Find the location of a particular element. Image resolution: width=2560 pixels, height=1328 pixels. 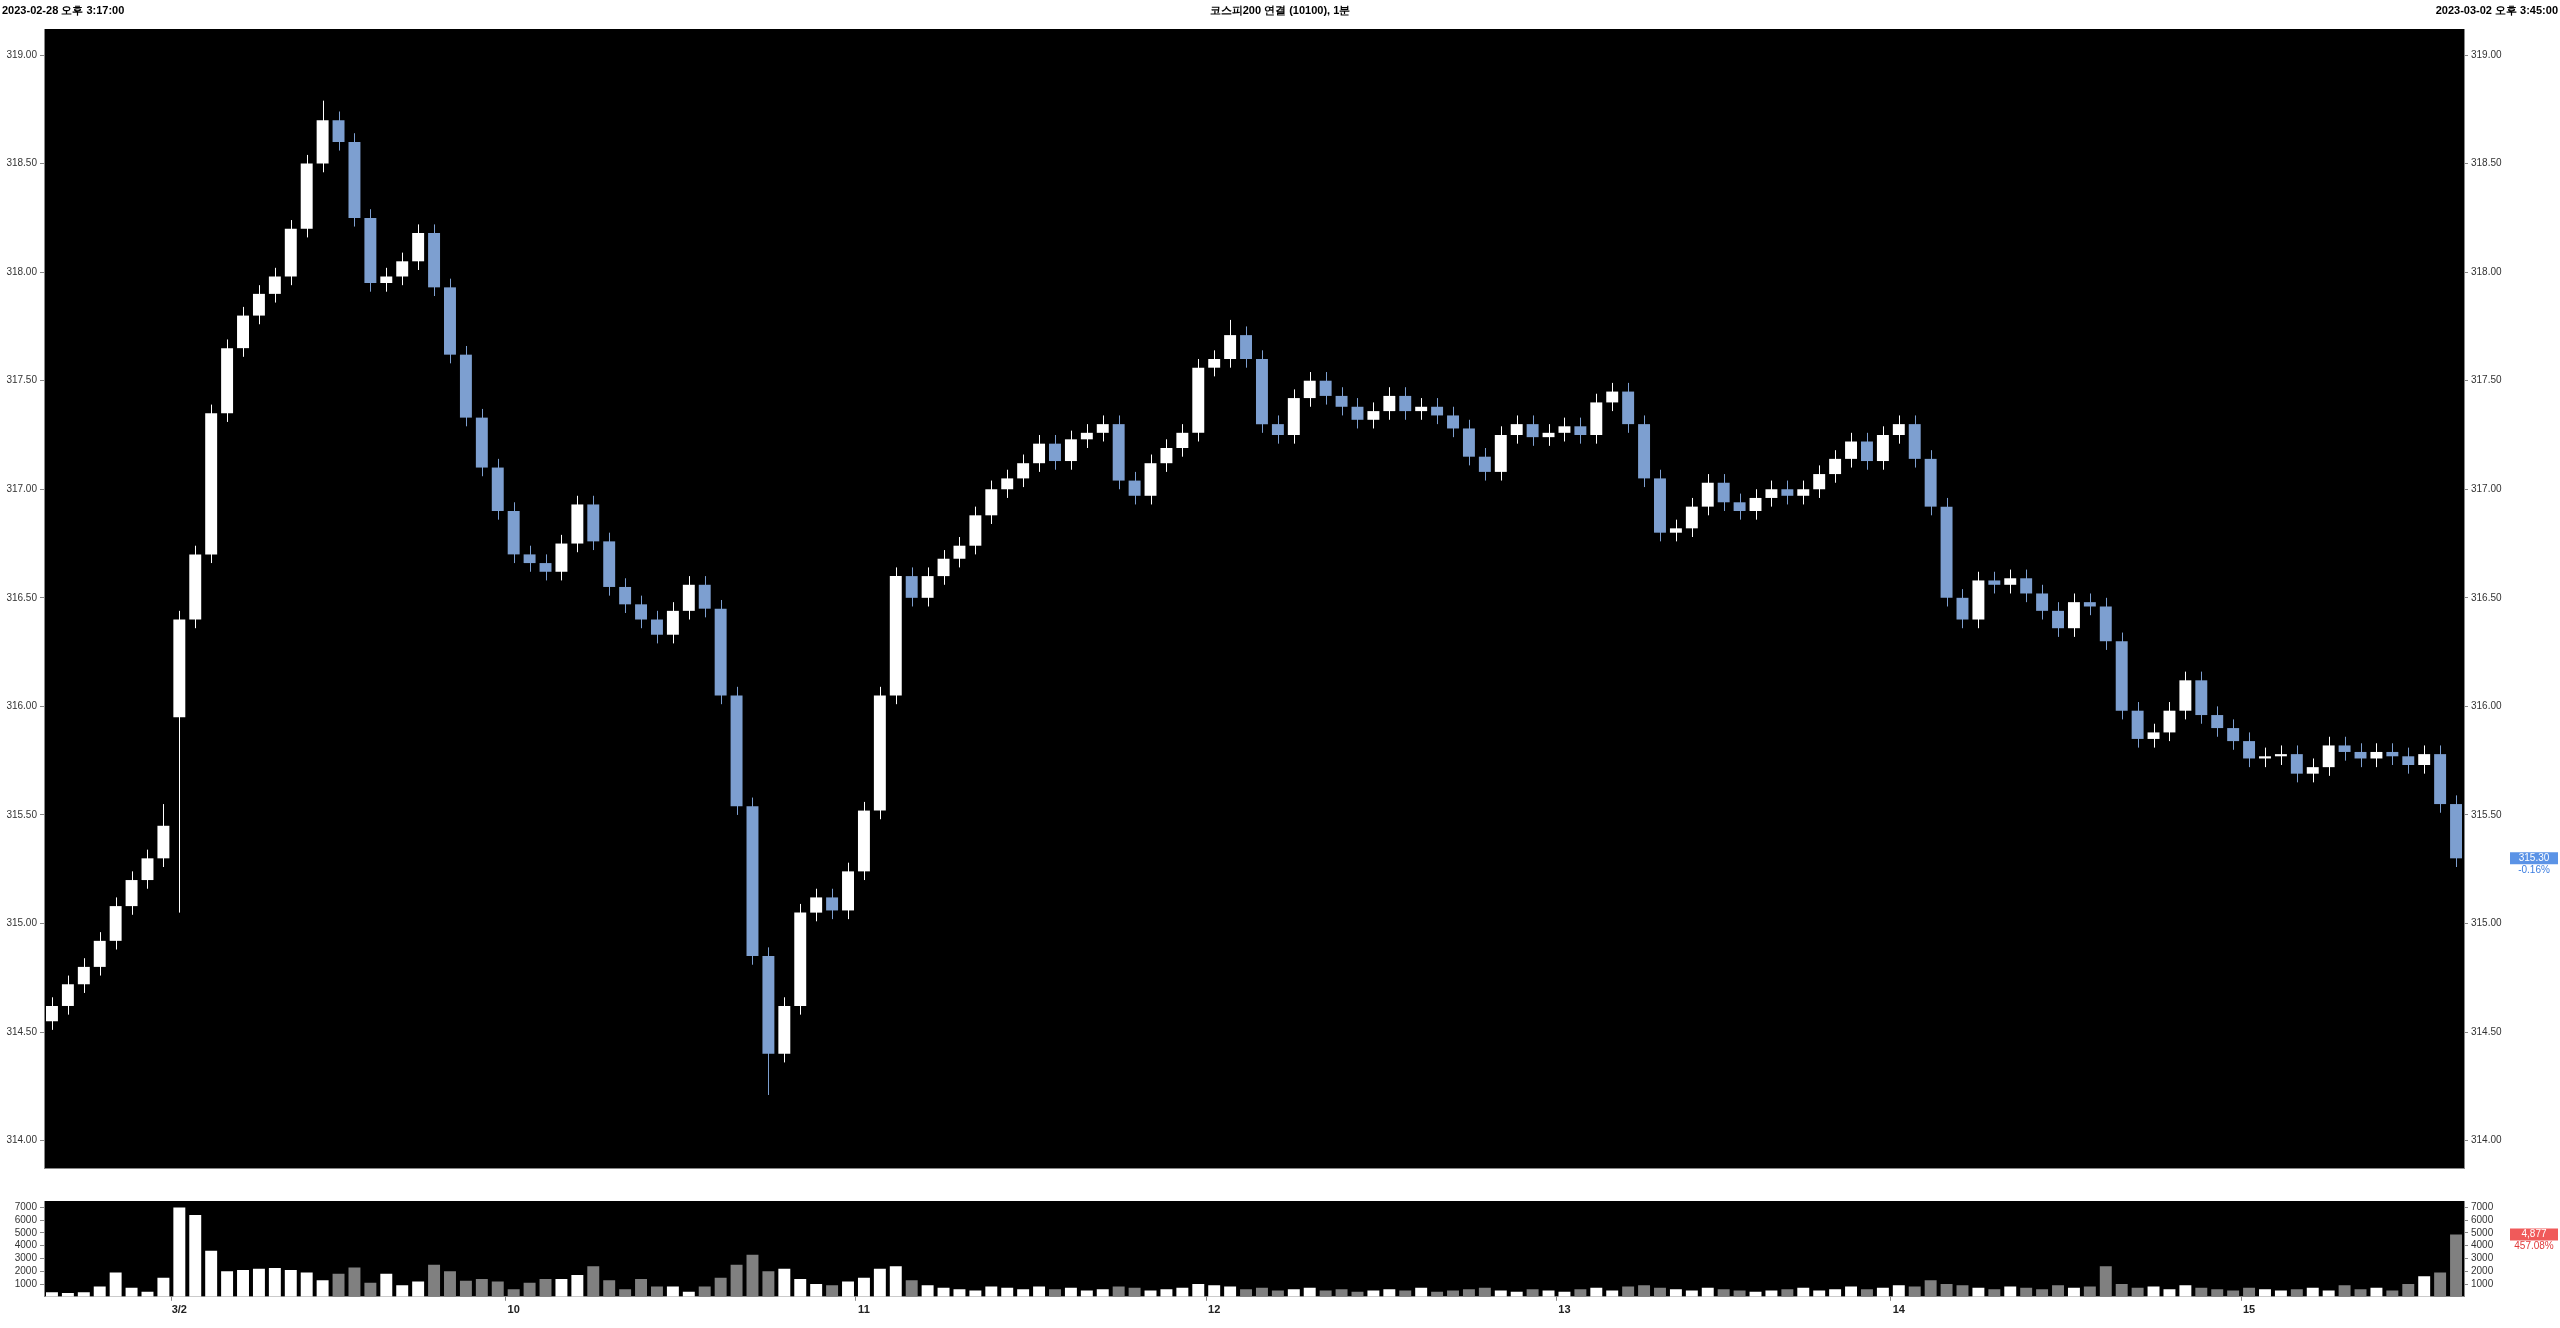

y2-tick-label: 7000 is located at coordinates (2482, 1207).